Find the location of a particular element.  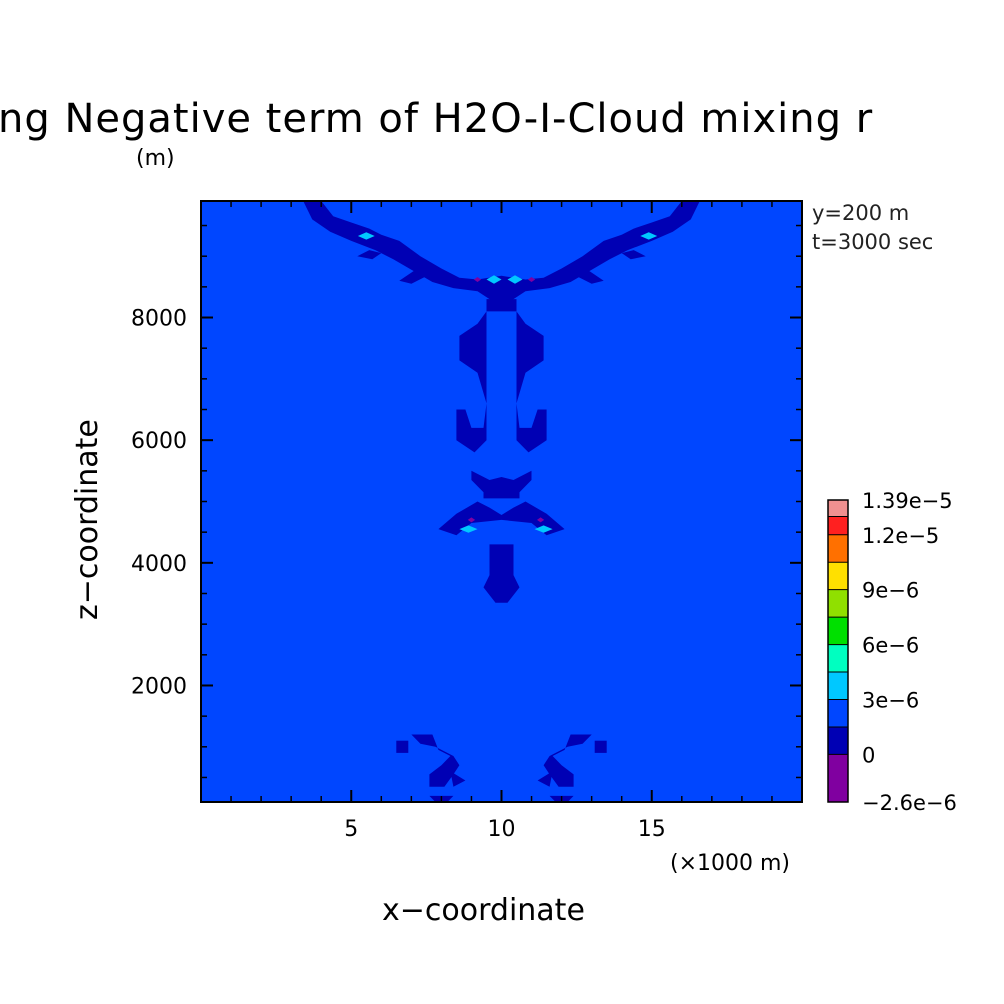

colorbar-label: 6e−6 is located at coordinates (890, 646).